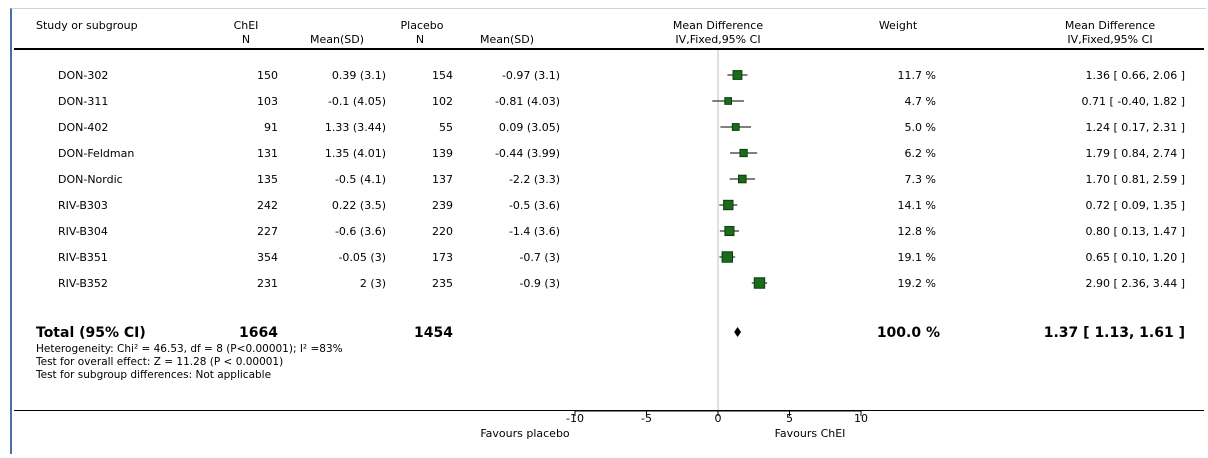  Describe the element at coordinates (83, 283) in the screenshot. I see `study-name: RIV-B352` at that location.